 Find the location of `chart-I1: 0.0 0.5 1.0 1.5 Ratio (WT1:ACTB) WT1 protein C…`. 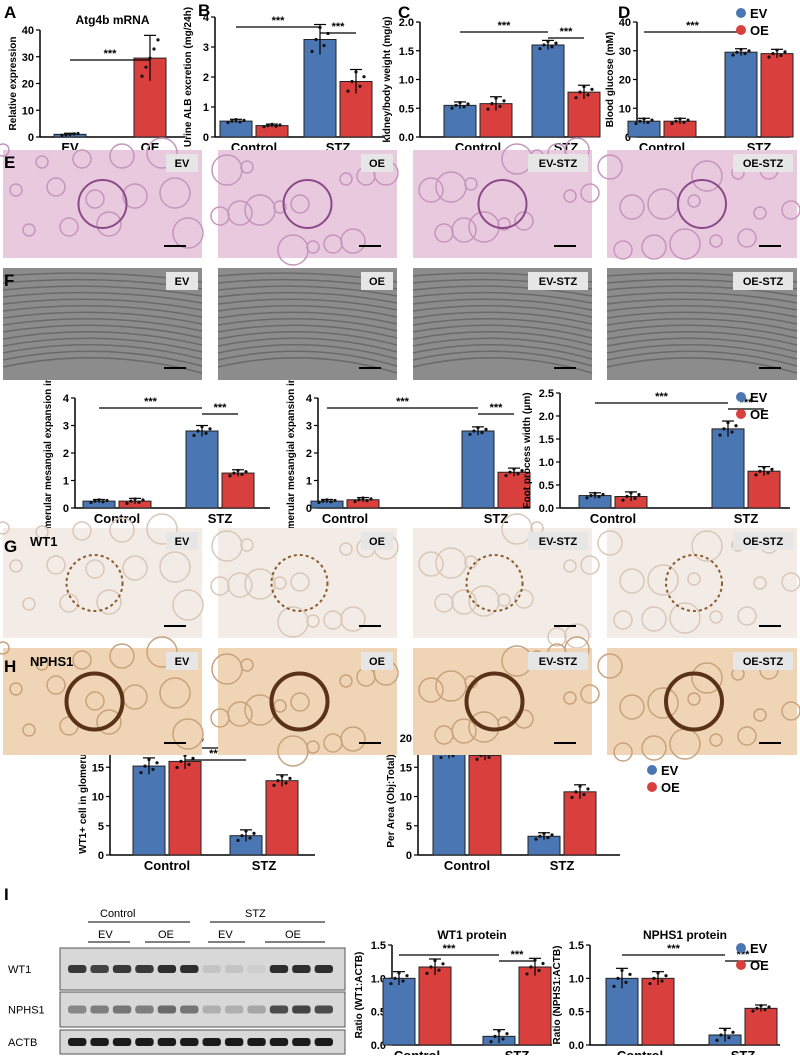

chart-I1: 0.0 0.5 1.0 1.5 Ratio (WT1:ACTB) WT1 protein C… is located at coordinates (453, 994).